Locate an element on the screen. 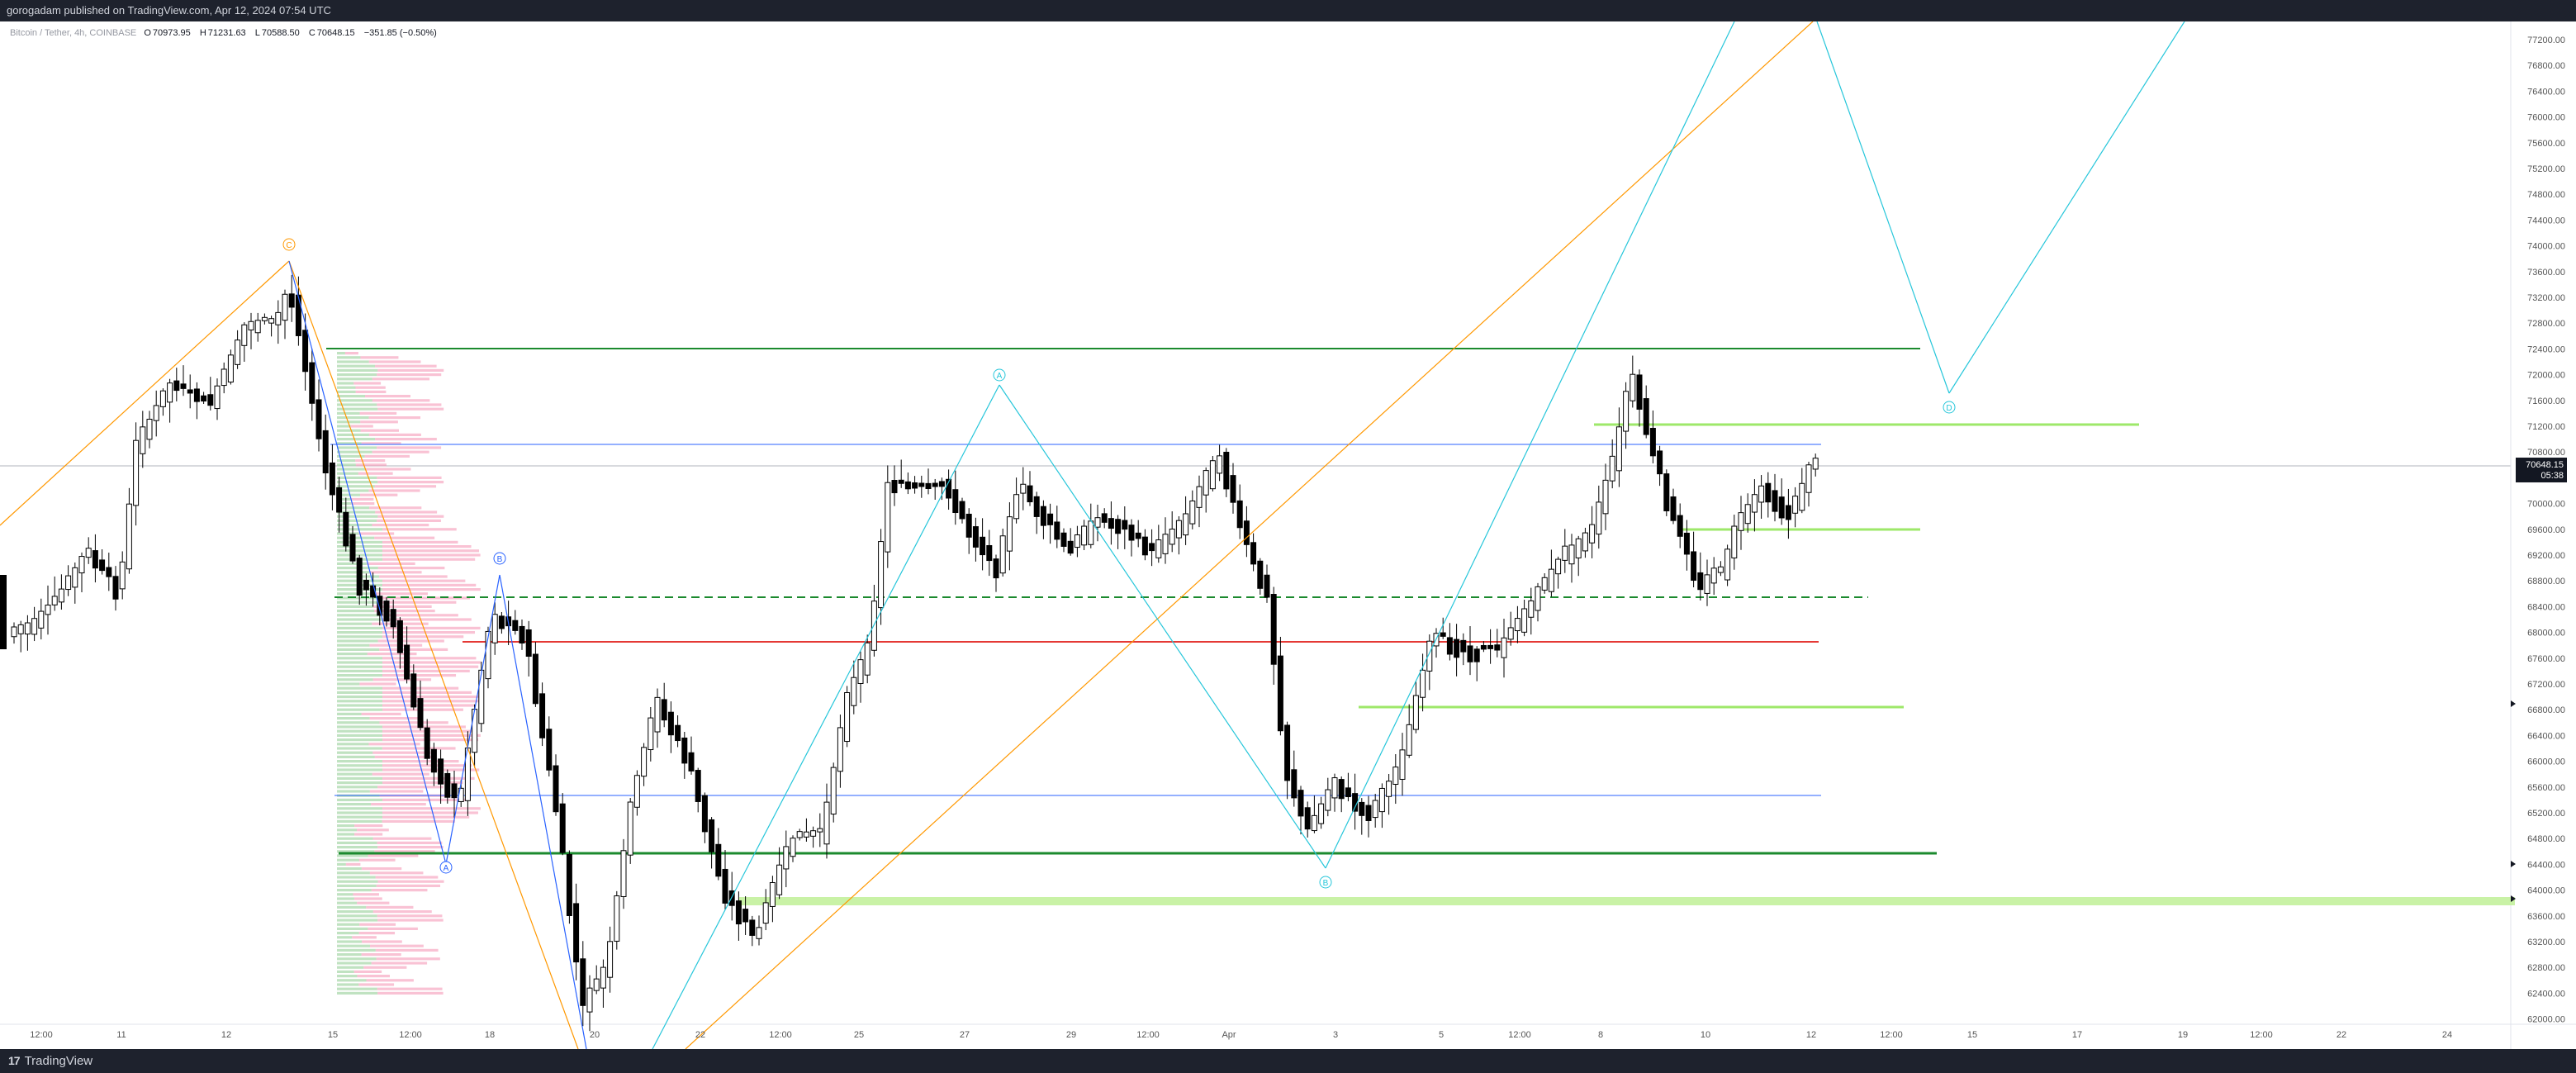 The width and height of the screenshot is (2576, 1073). price-tick-label: 64400.00 is located at coordinates (2546, 865).